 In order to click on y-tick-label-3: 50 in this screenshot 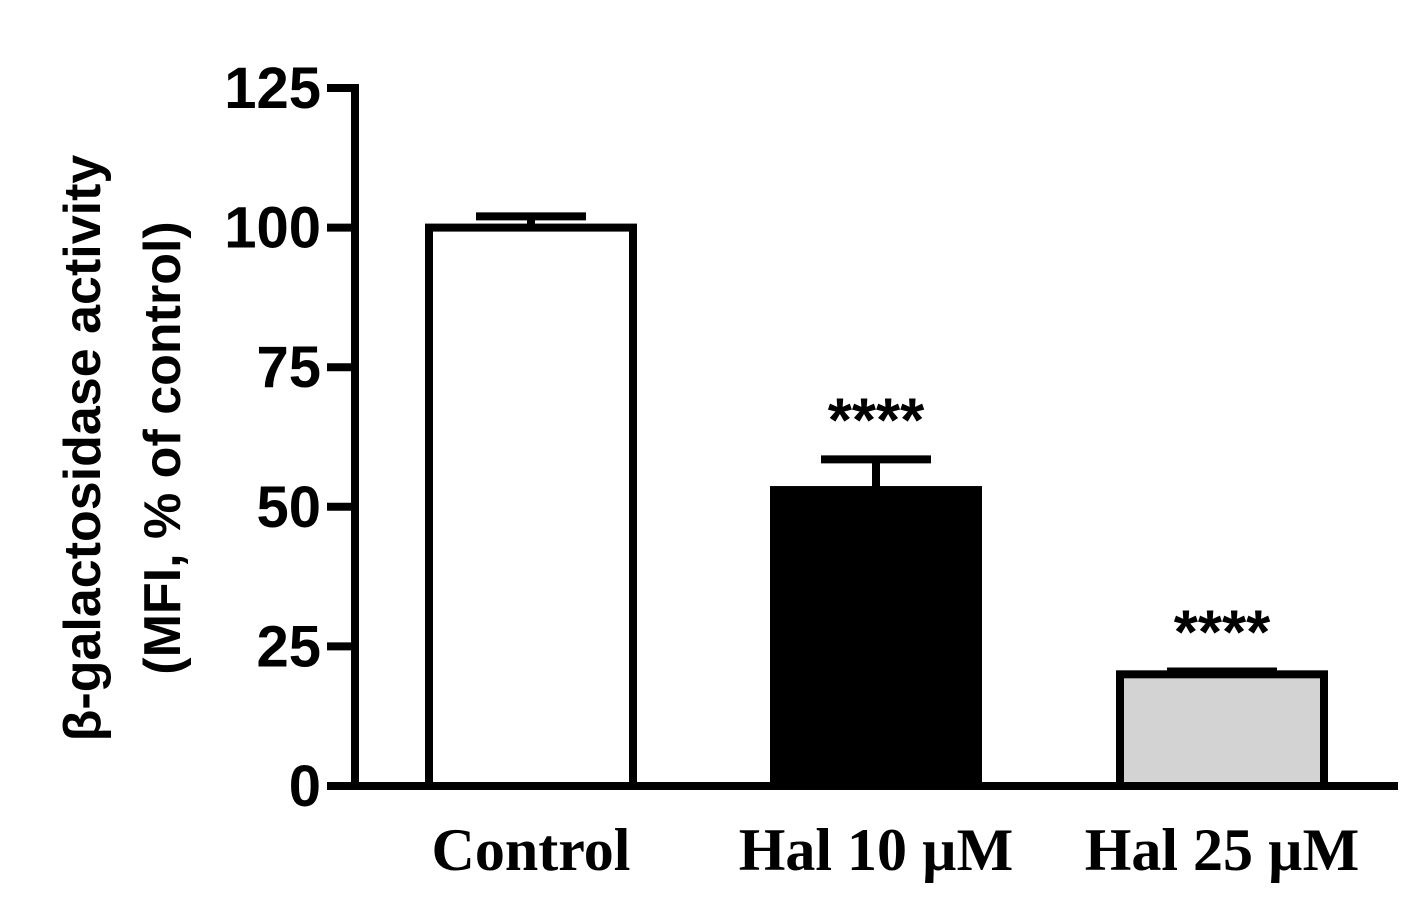, I will do `click(288, 507)`.